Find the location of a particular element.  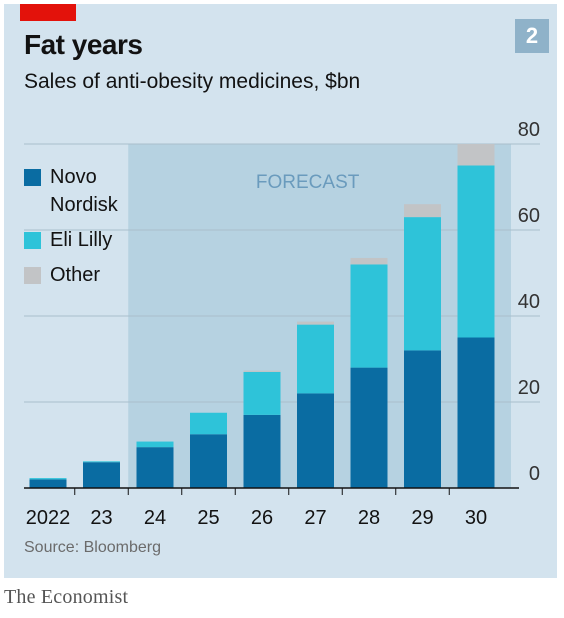

x-tick-label: 26 is located at coordinates (262, 518).